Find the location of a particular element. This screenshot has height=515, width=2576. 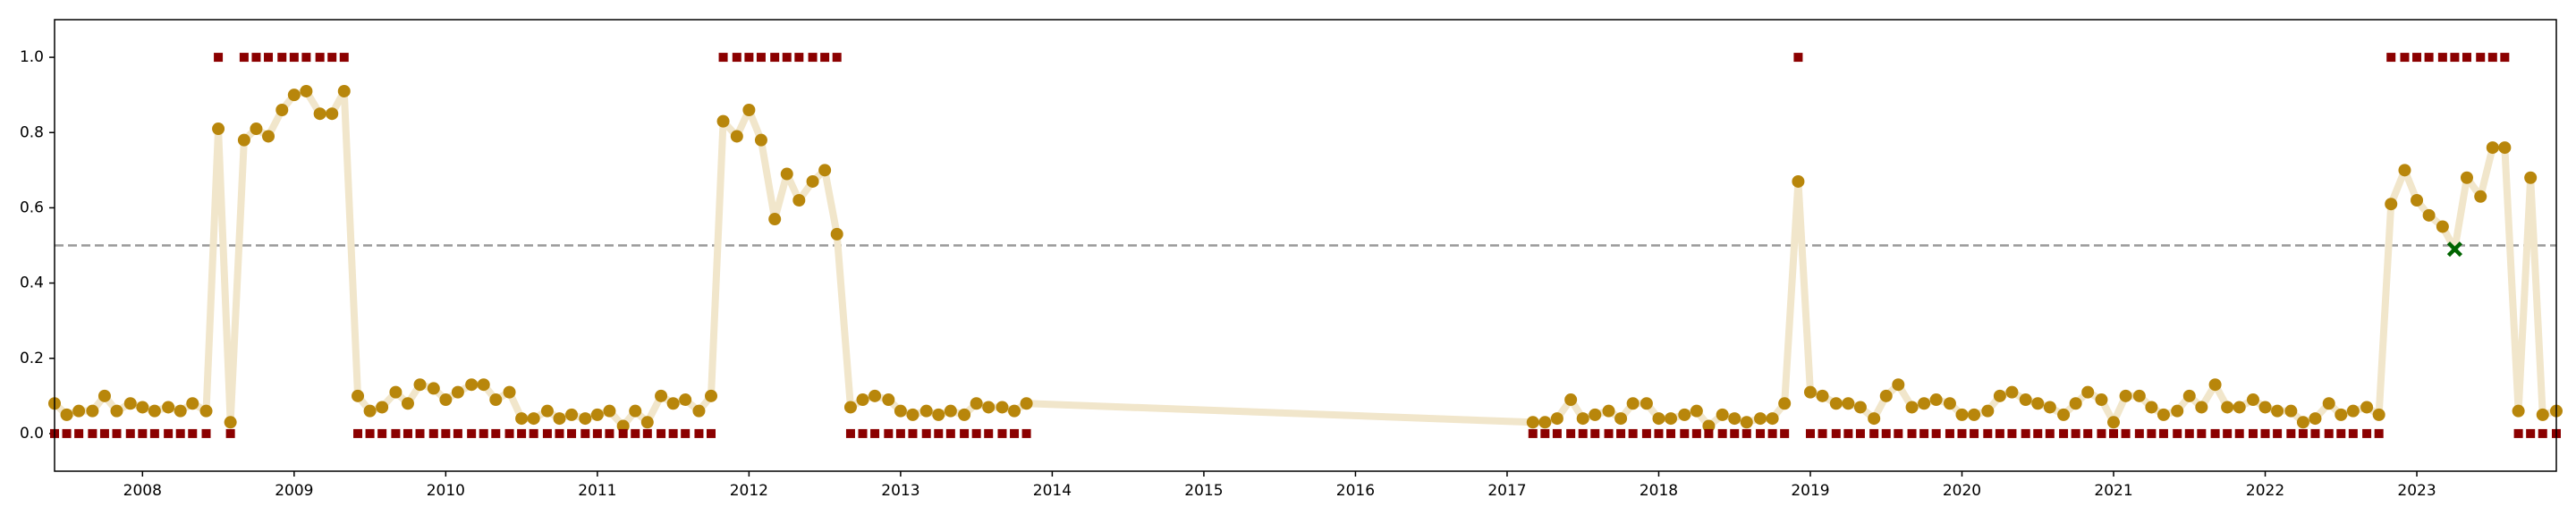

y-tick-label: 0.4 is located at coordinates (32, 283).